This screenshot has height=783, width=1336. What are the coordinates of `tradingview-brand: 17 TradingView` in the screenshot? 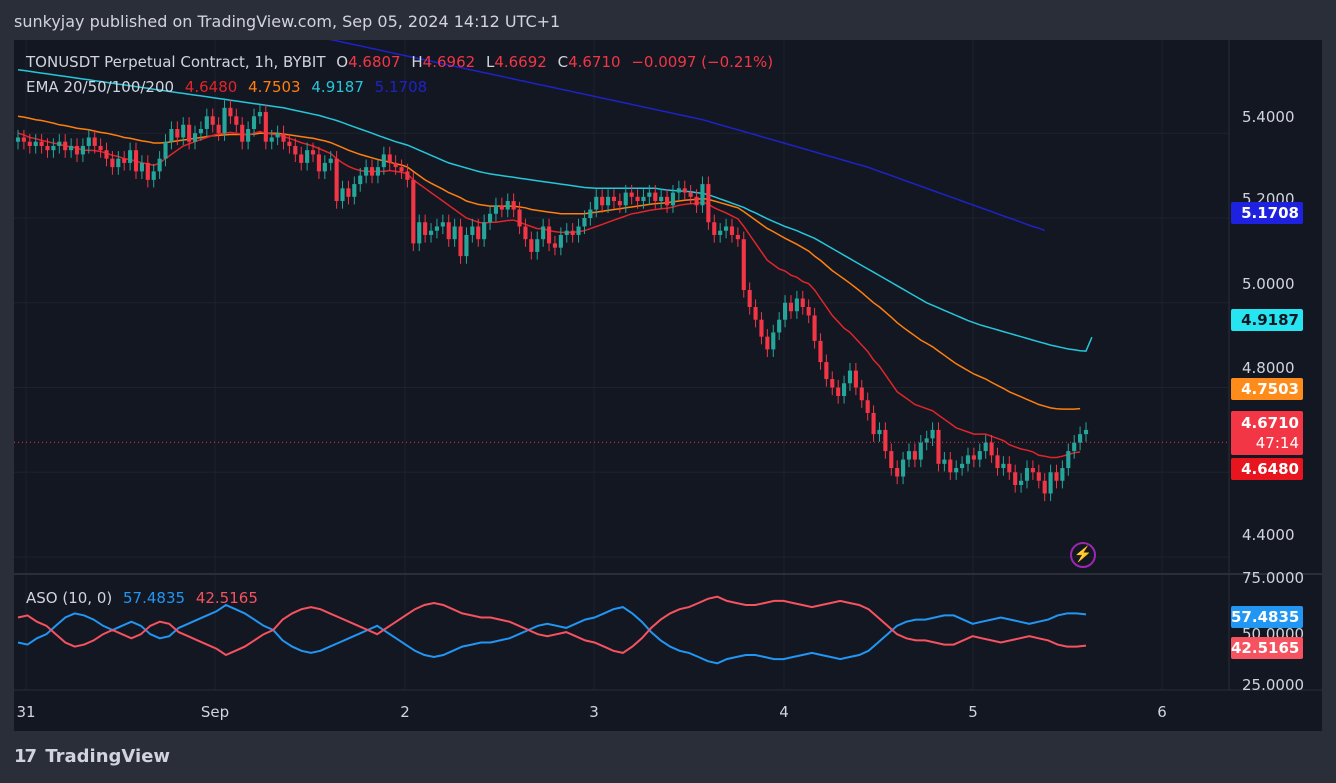 It's located at (92, 756).